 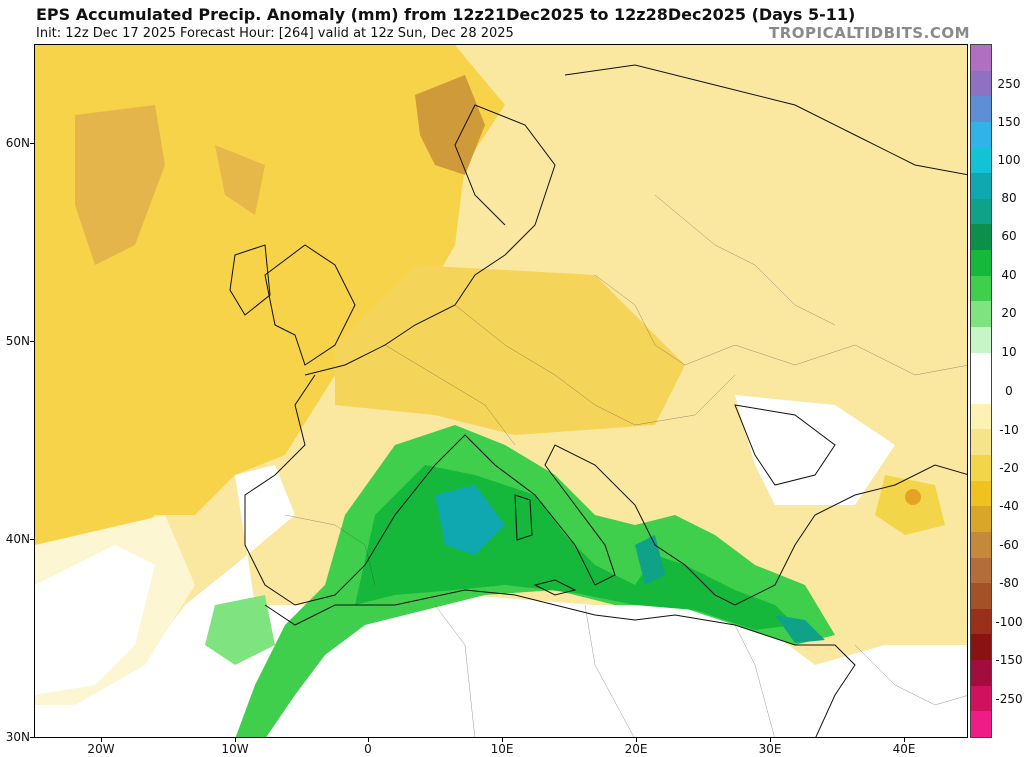 What do you see at coordinates (1009, 198) in the screenshot?
I see `colorbar-label: 80` at bounding box center [1009, 198].